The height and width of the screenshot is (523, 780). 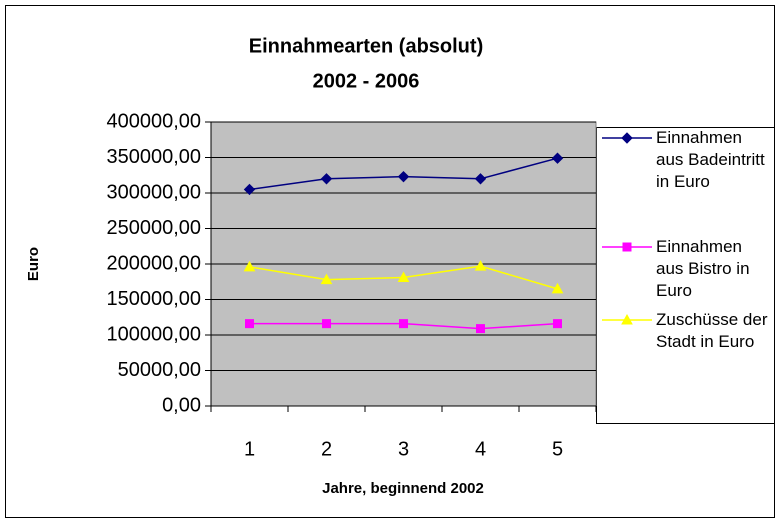 What do you see at coordinates (153, 299) in the screenshot?
I see `y-tick-label: 150000,00` at bounding box center [153, 299].